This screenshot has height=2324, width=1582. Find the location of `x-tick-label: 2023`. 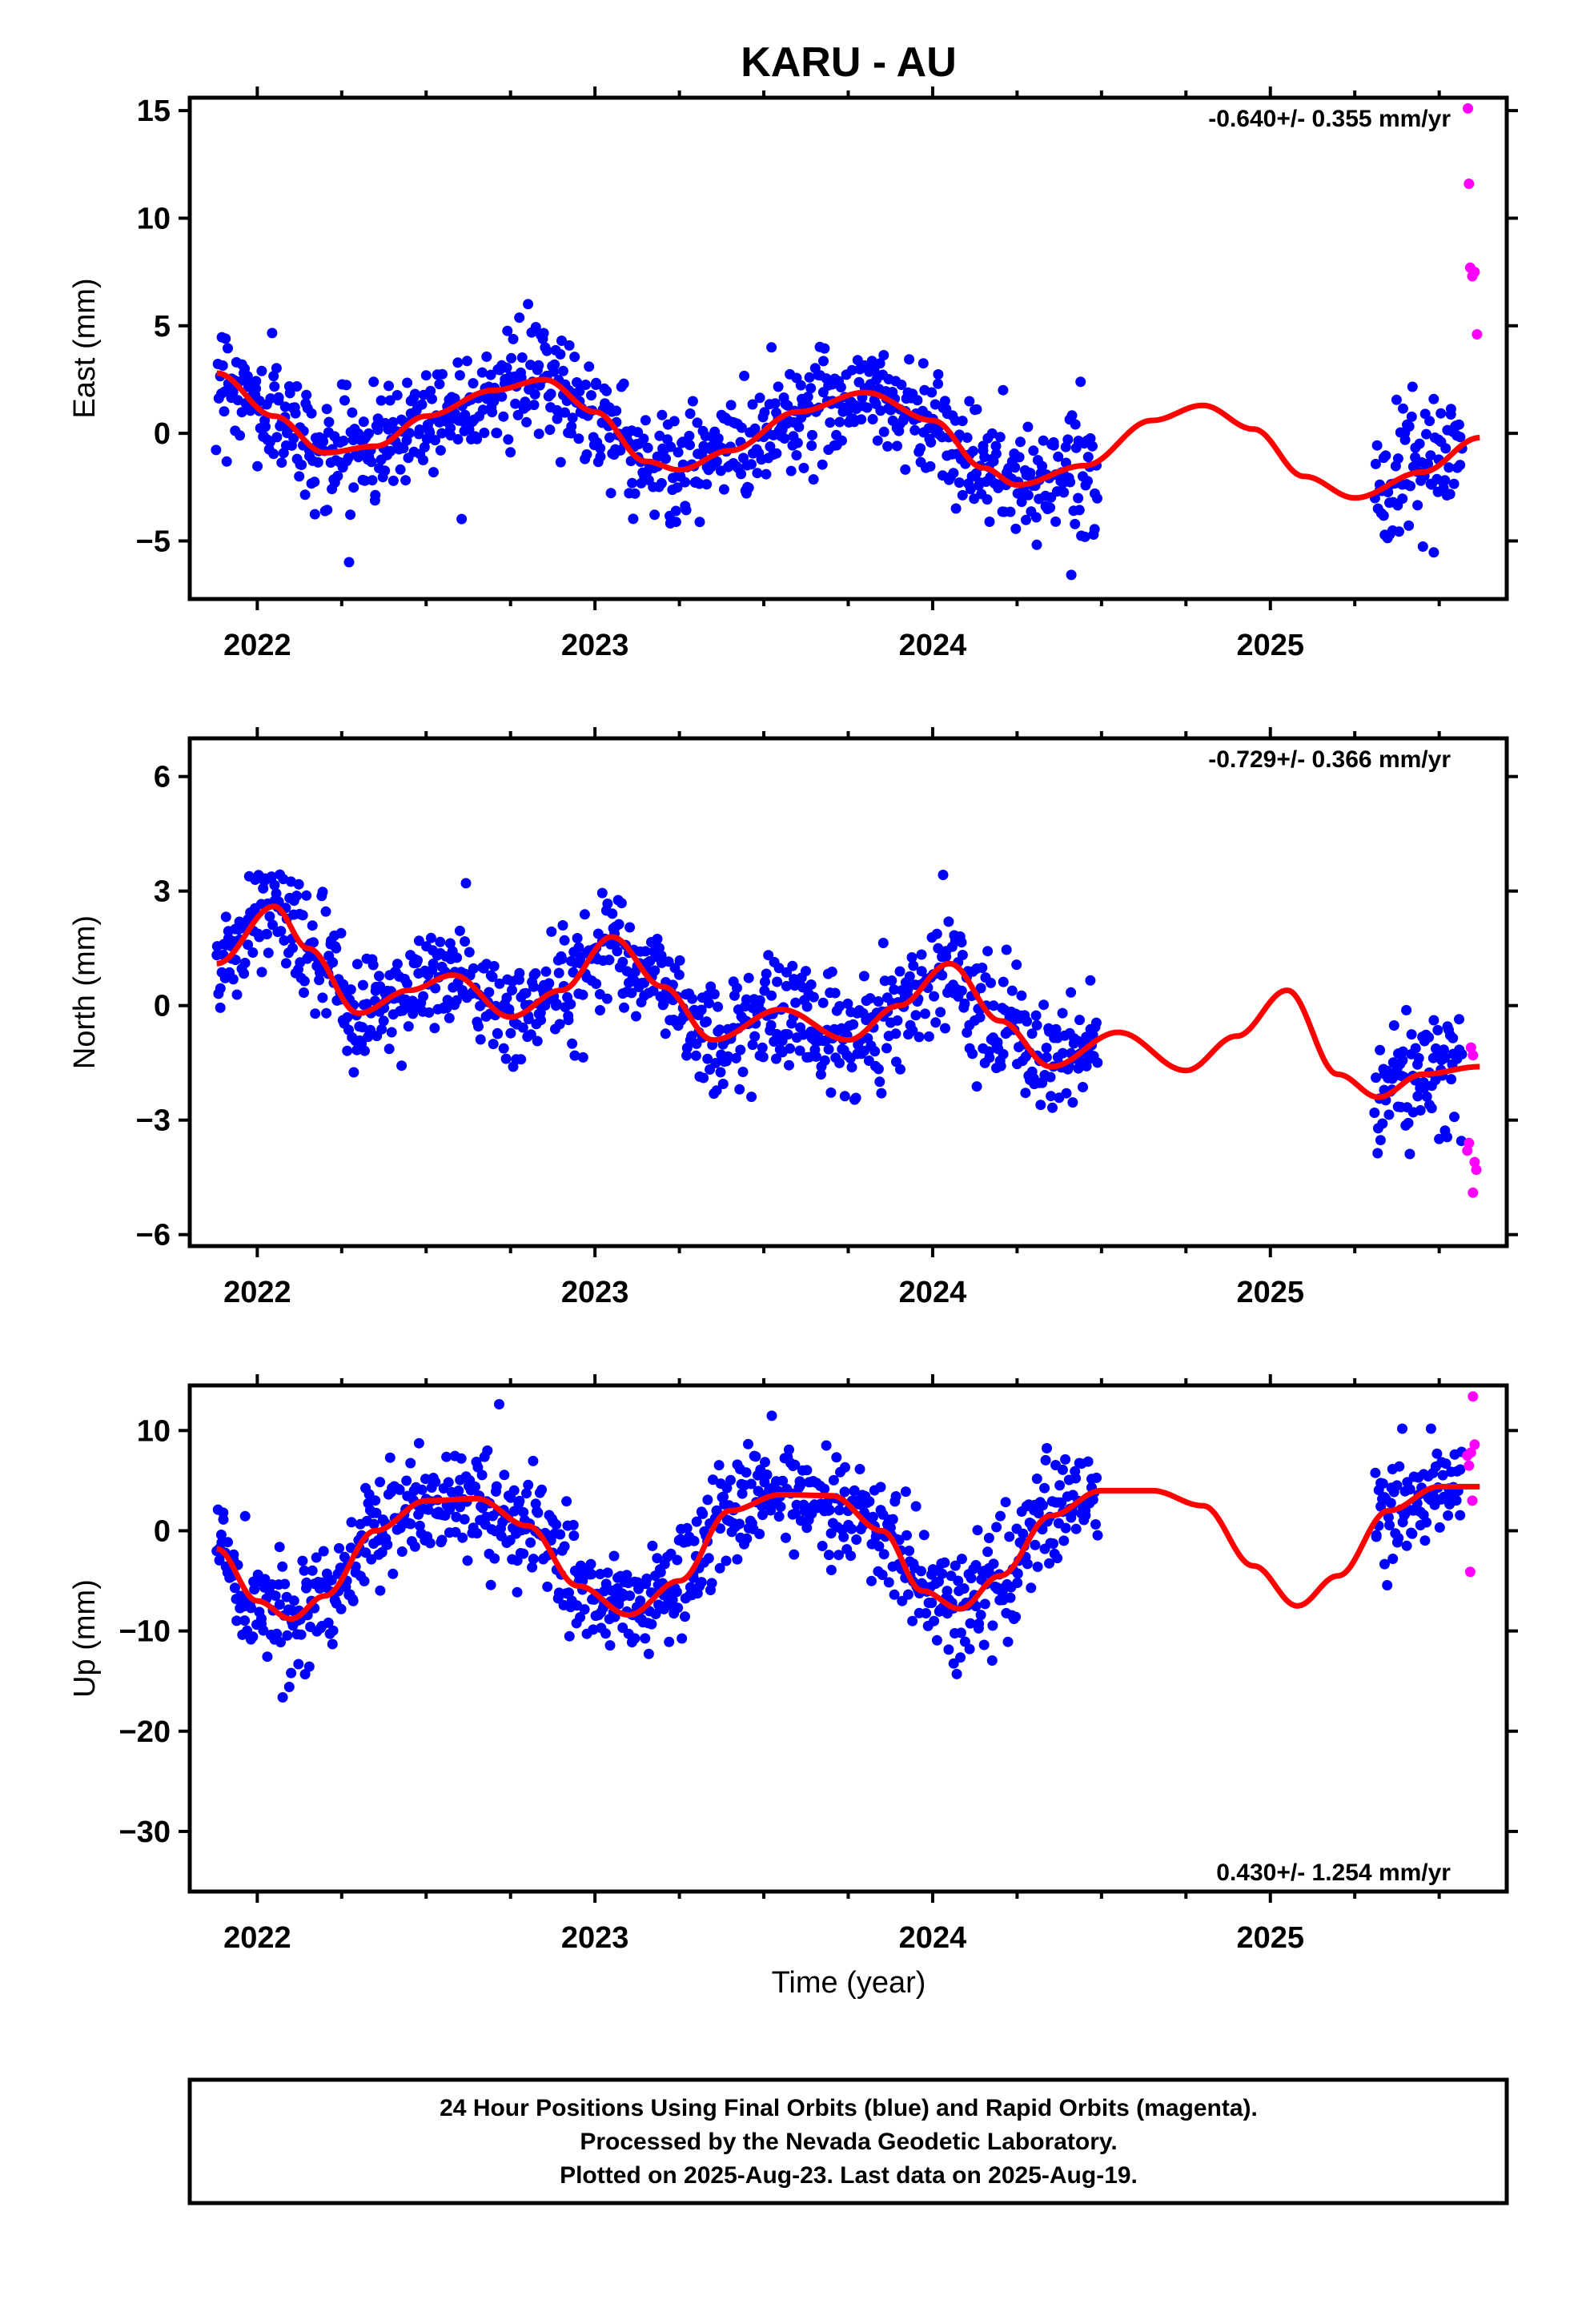

x-tick-label: 2023 is located at coordinates (595, 645).